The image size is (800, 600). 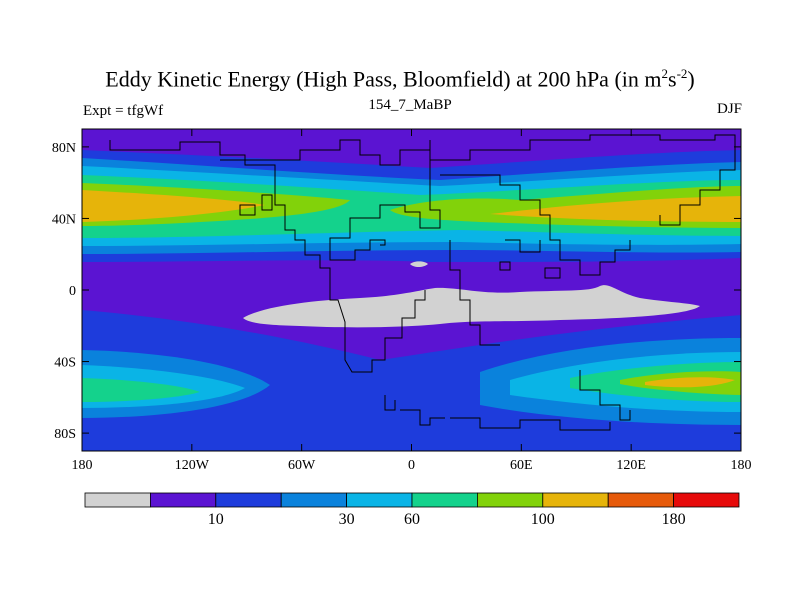 I want to click on colorbar-label: 100, so click(x=543, y=519).